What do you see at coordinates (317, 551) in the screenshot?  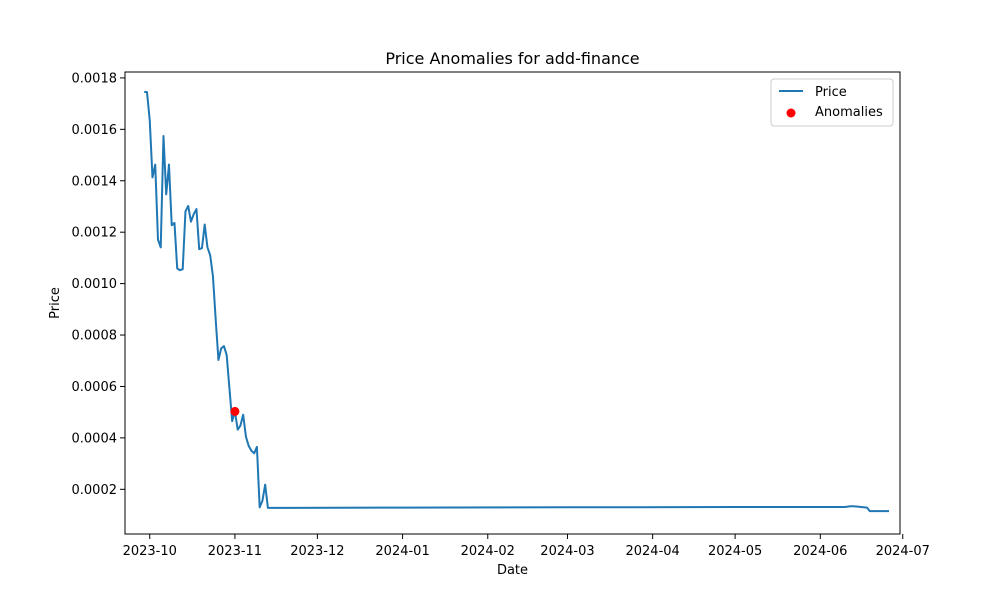 I see `x-tick-label: 2023-12` at bounding box center [317, 551].